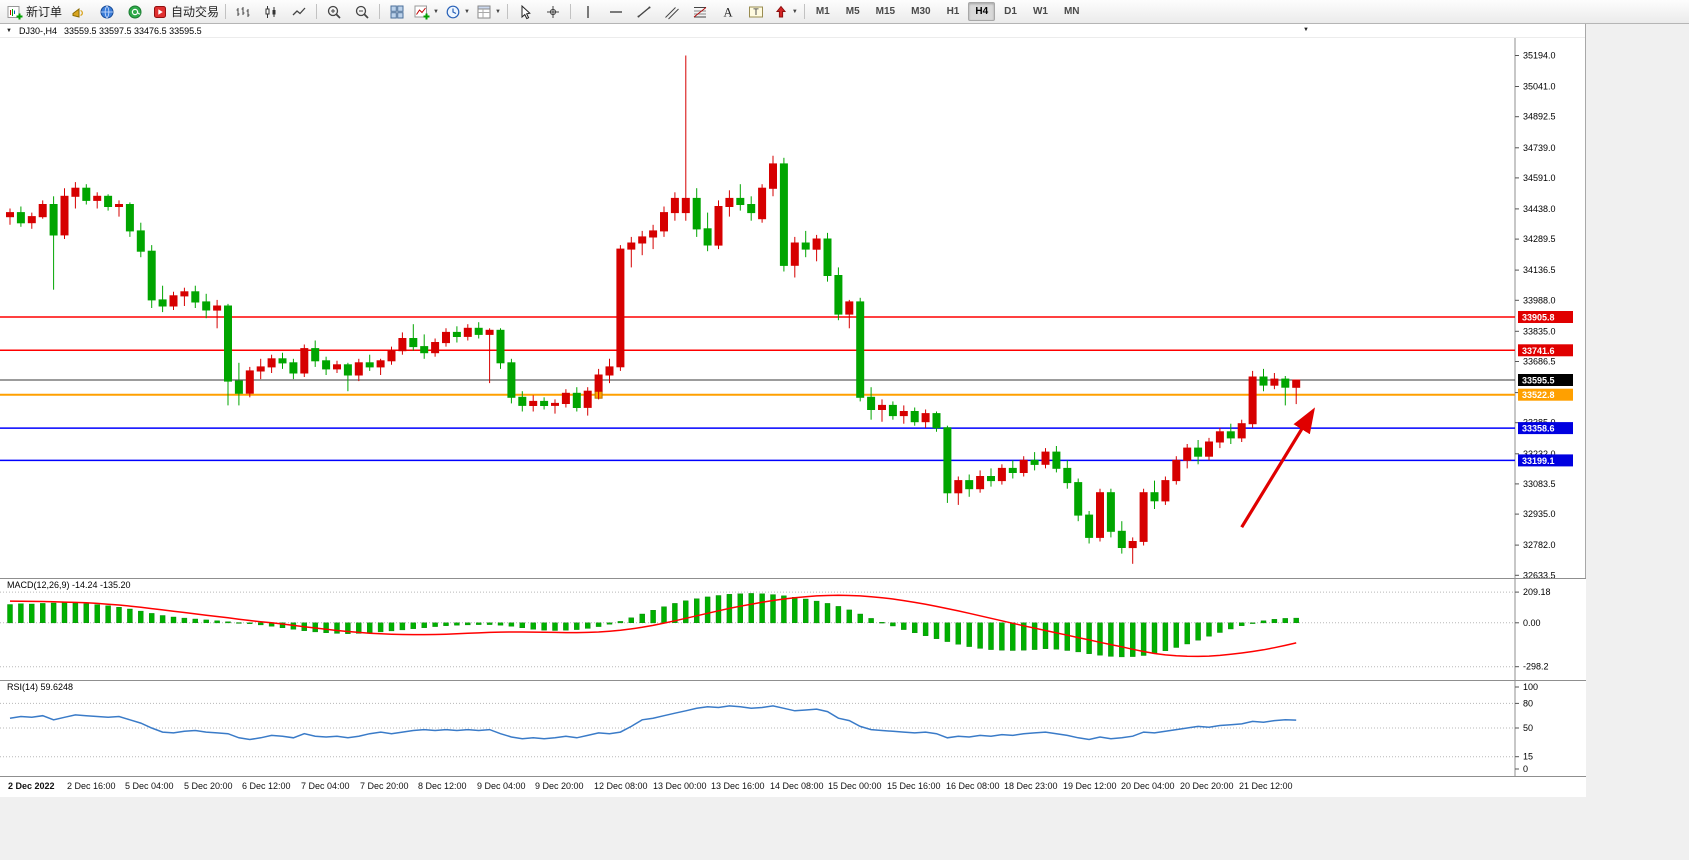 The height and width of the screenshot is (860, 1689). I want to click on time-label: 5 Dec 20:00, so click(208, 786).